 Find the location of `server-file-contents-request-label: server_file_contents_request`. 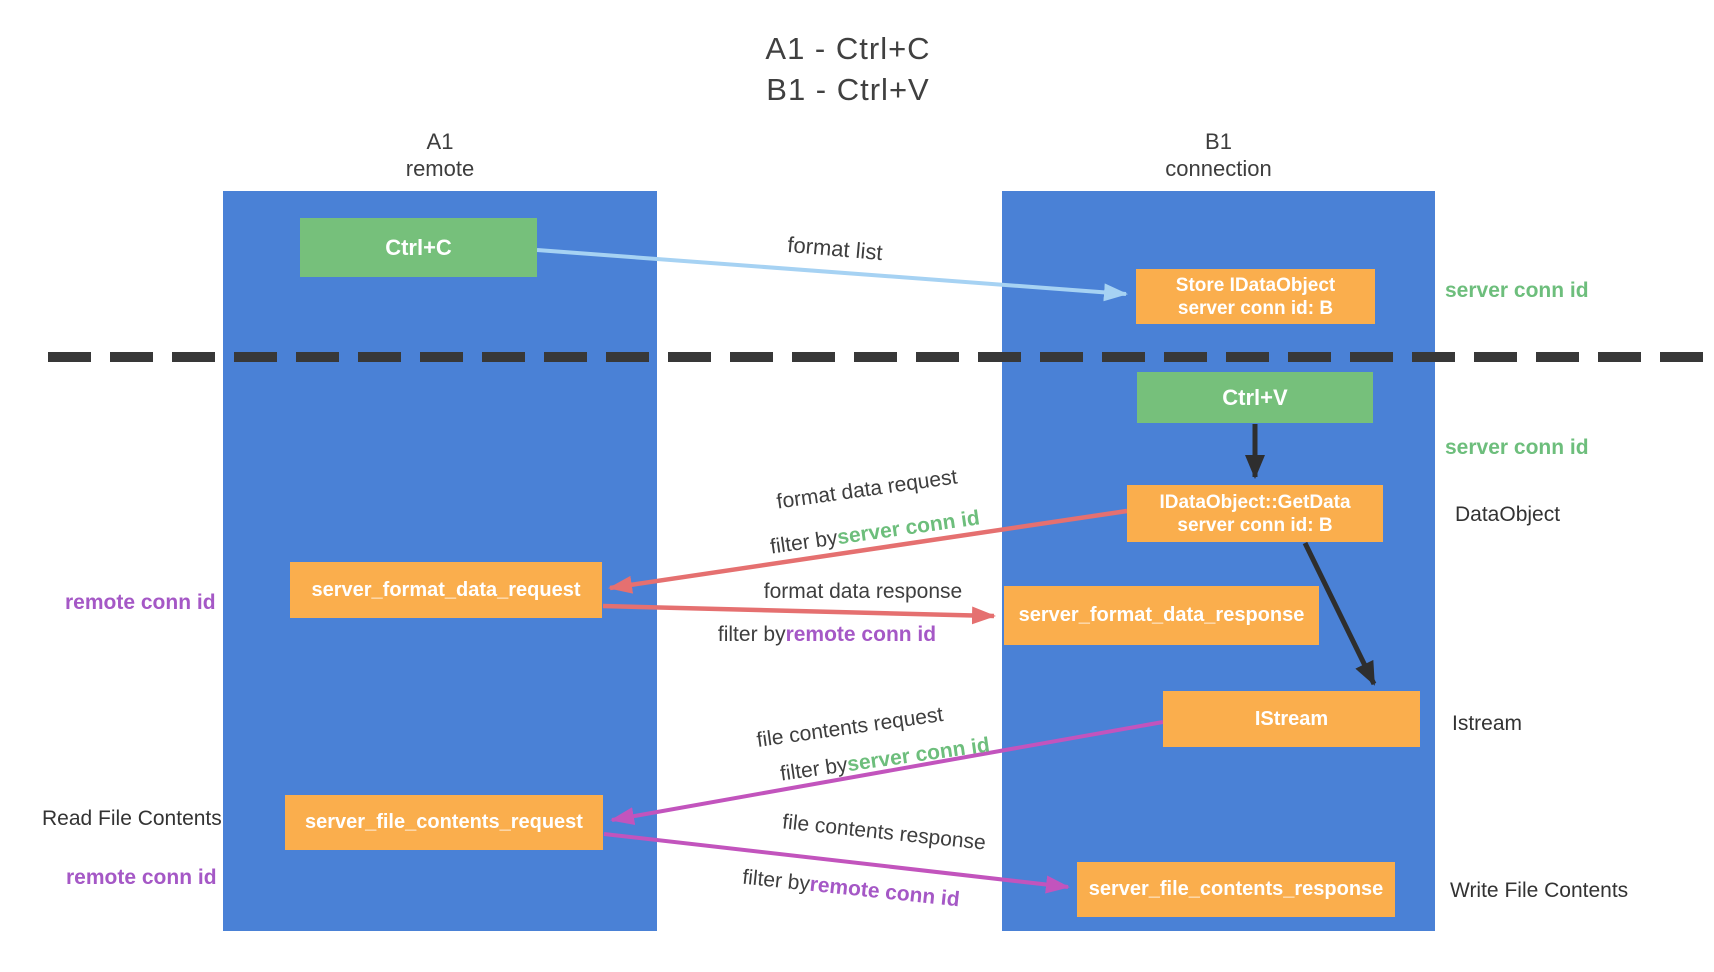

server-file-contents-request-label: server_file_contents_request is located at coordinates (444, 822).